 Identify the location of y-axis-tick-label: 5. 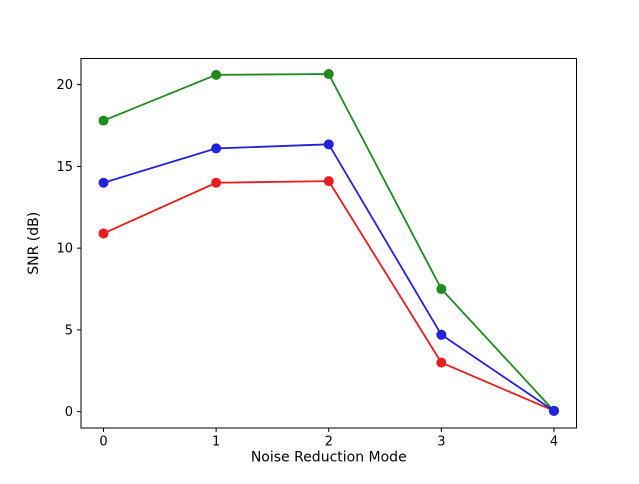
(69, 330).